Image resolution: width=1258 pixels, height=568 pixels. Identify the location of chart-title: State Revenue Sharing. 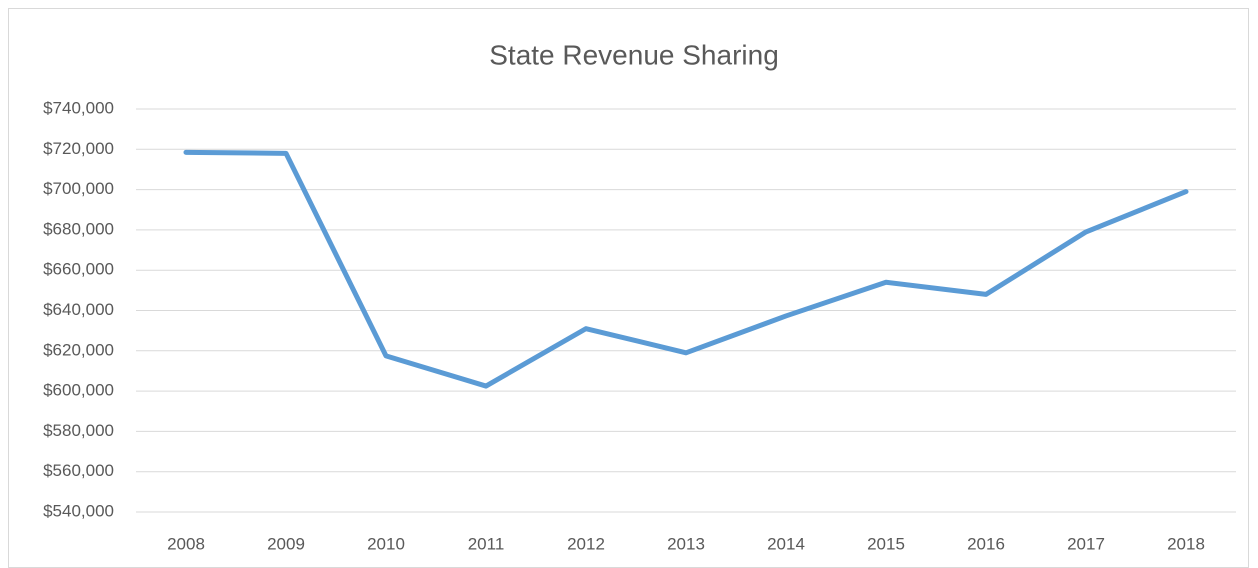
(634, 54).